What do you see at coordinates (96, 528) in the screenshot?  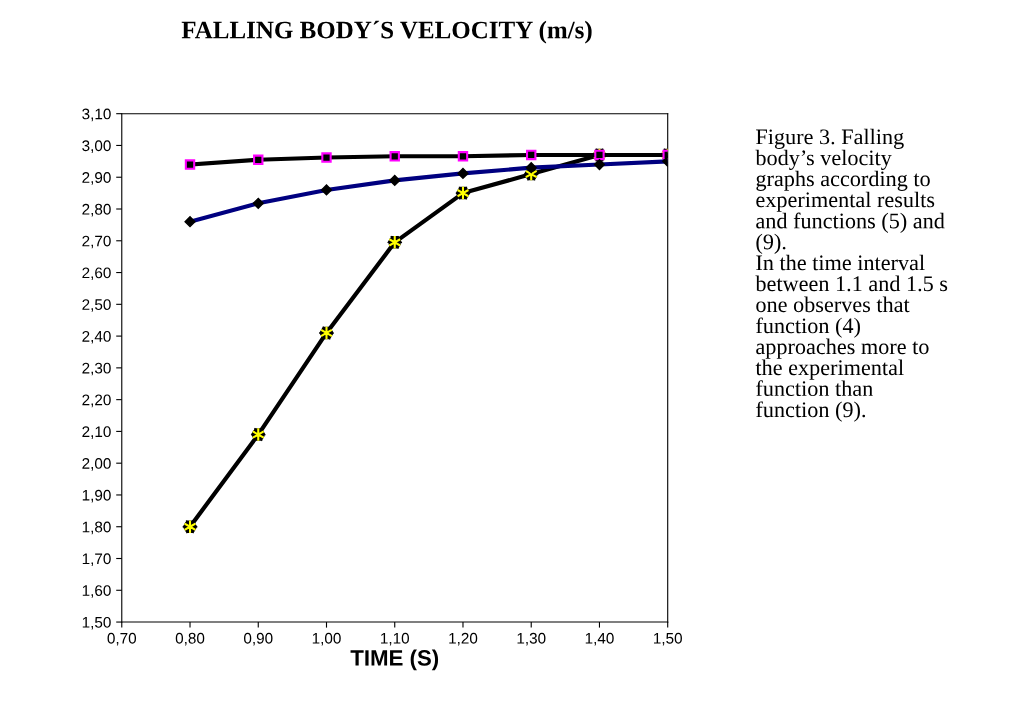 I see `y-tick-label: 1,80` at bounding box center [96, 528].